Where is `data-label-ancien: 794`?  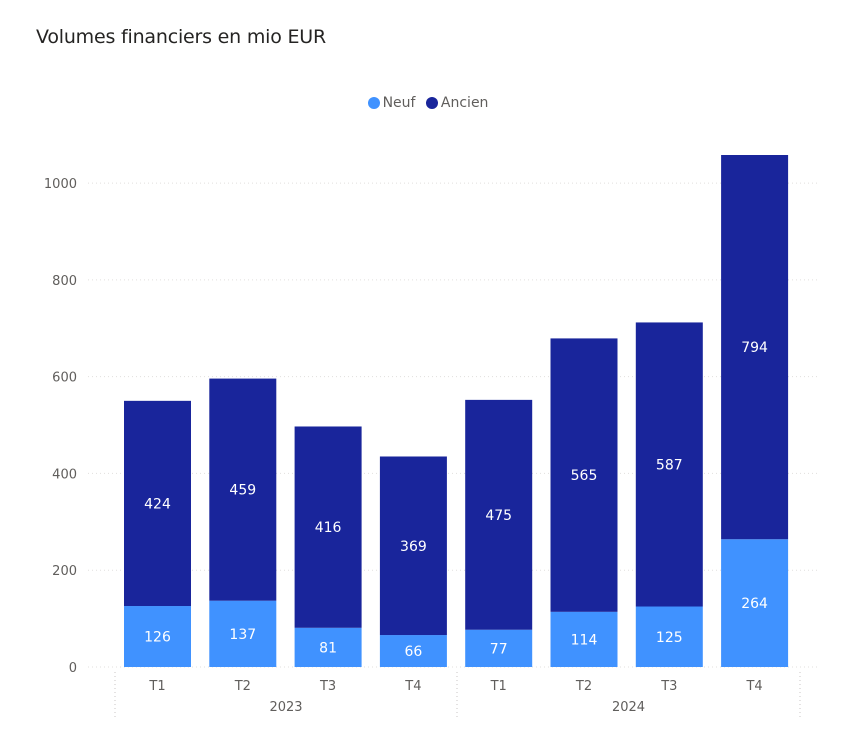 data-label-ancien: 794 is located at coordinates (754, 348).